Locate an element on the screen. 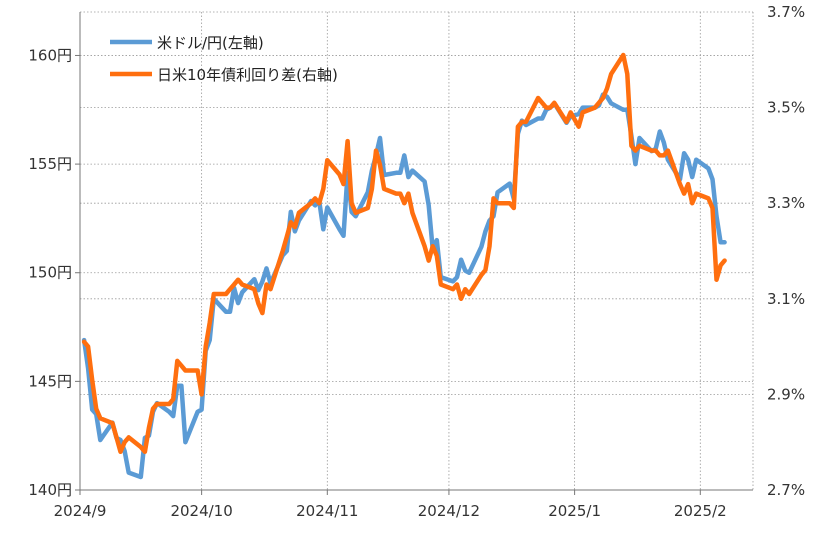  right-tick-label: 3.7% is located at coordinates (786, 12).